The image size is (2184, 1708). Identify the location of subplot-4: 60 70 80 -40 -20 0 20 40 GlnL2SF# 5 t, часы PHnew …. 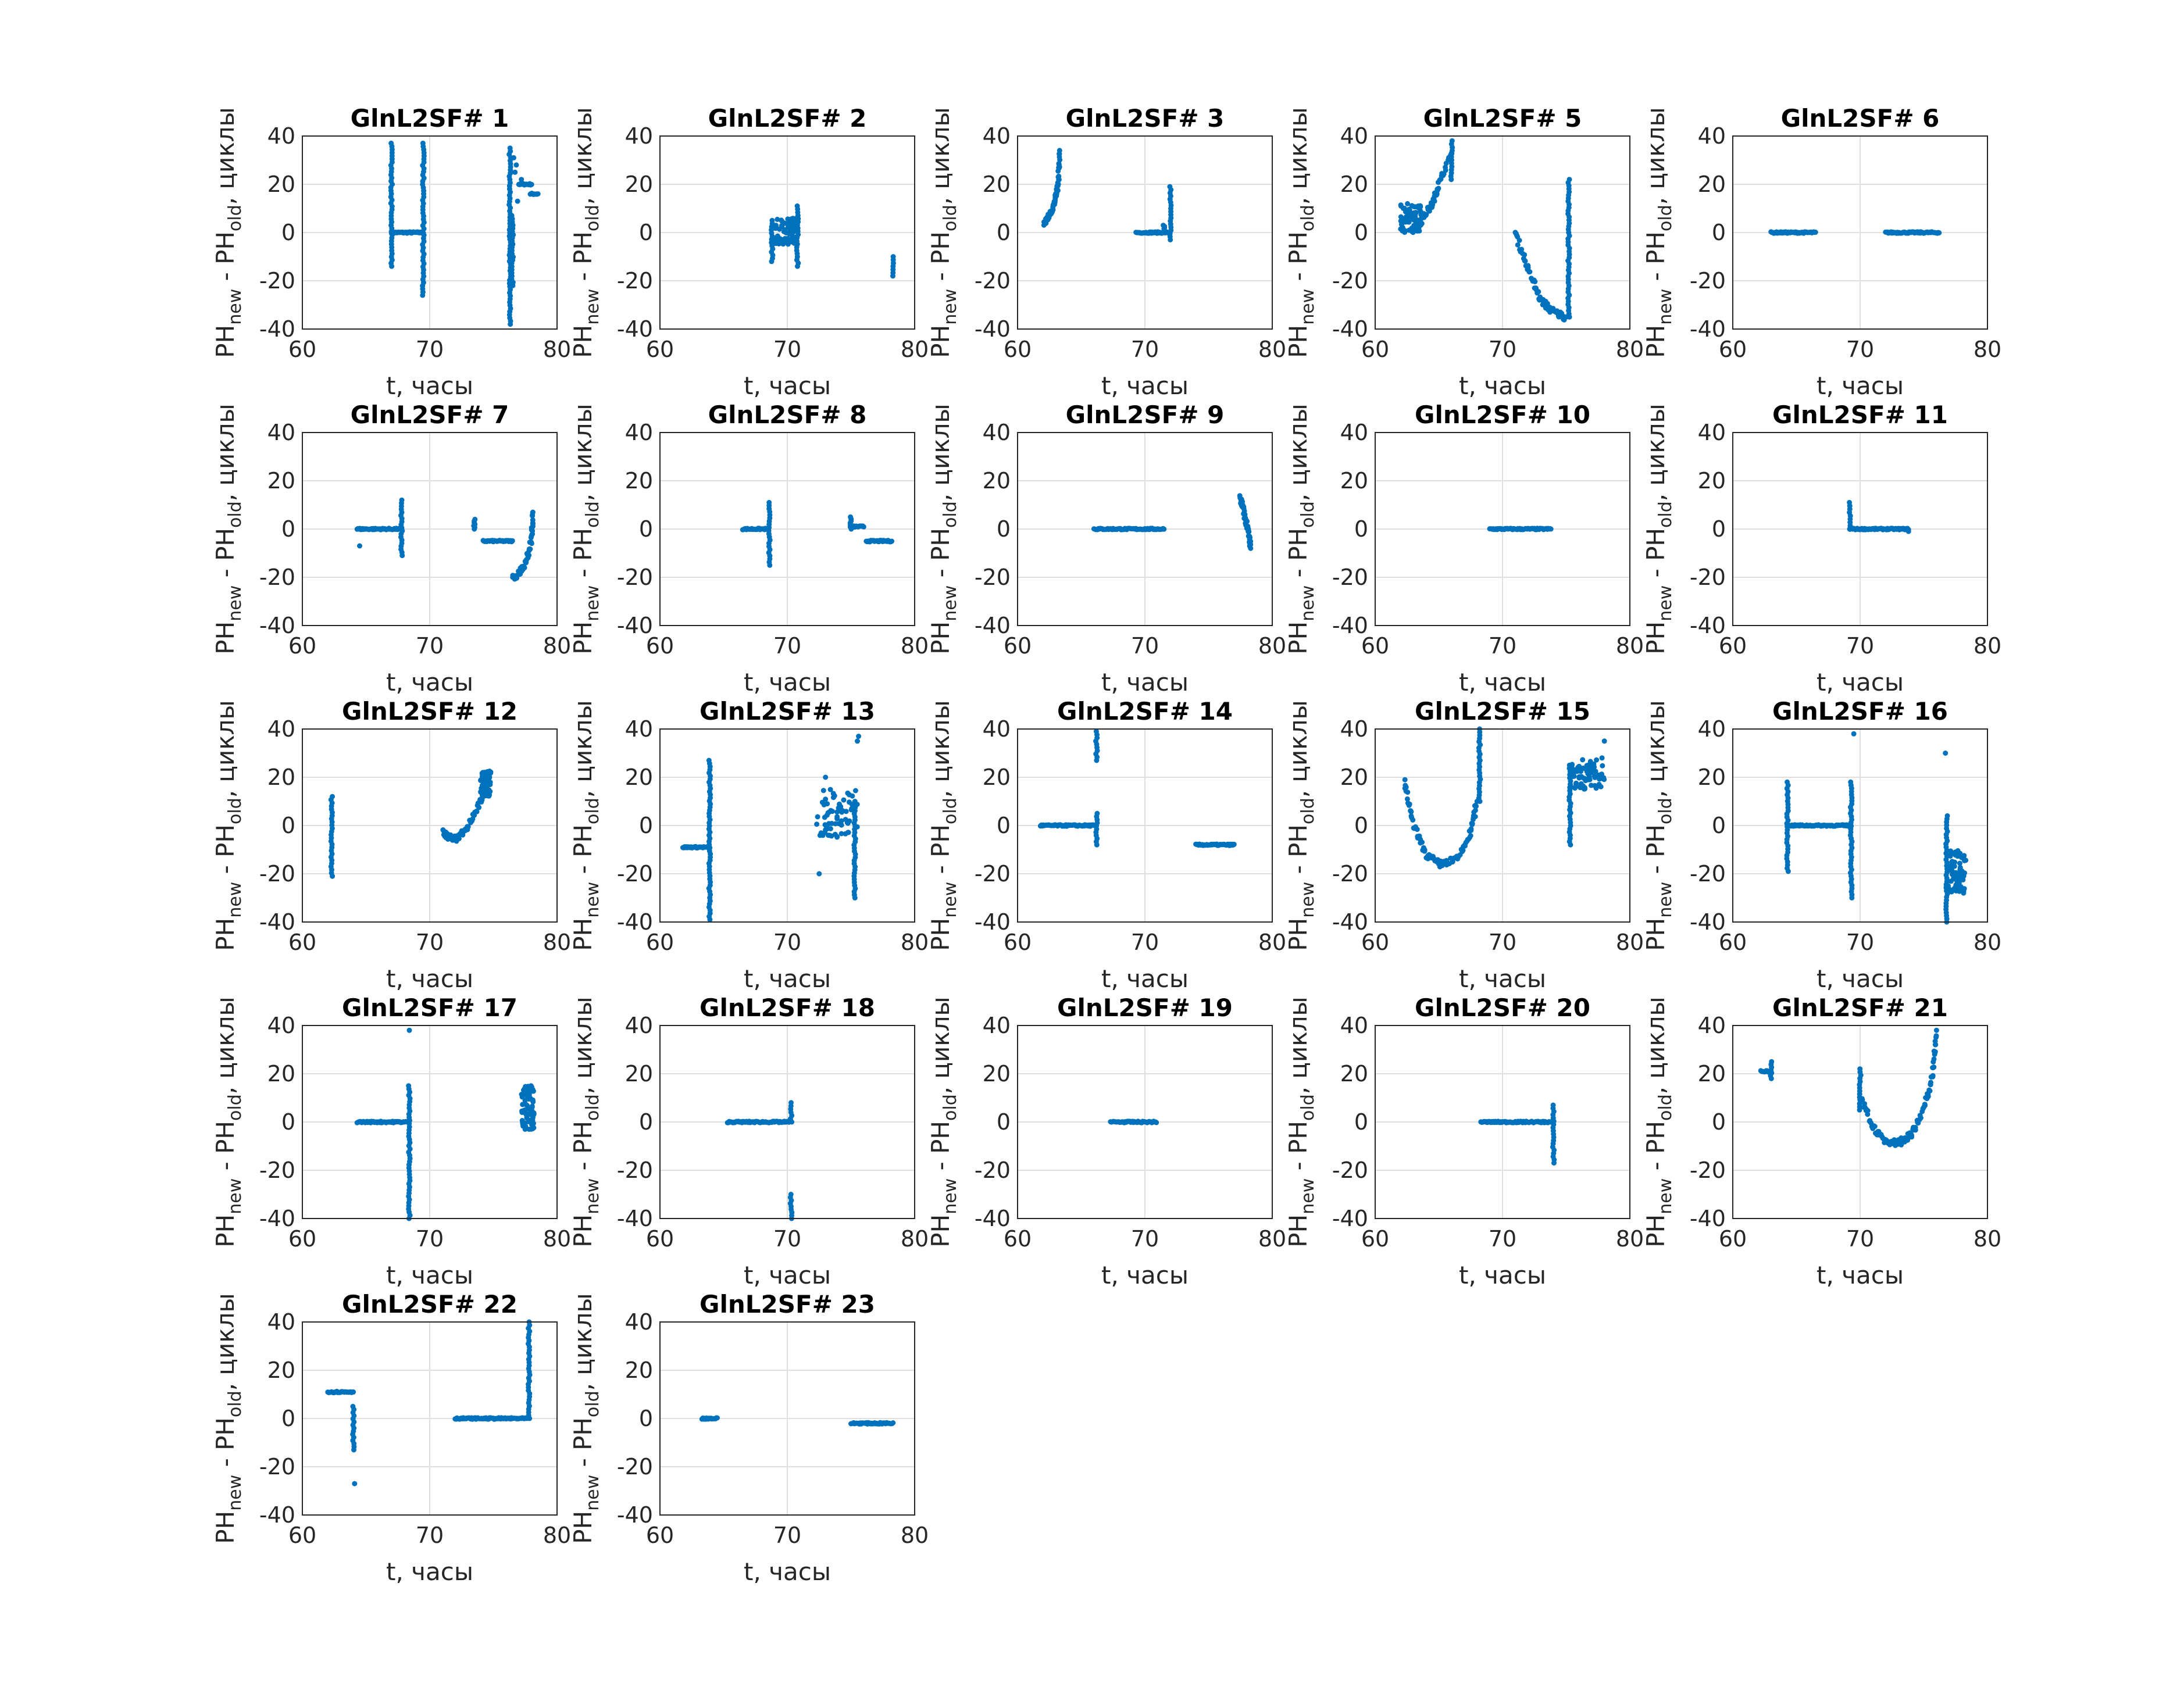
(1464, 252).